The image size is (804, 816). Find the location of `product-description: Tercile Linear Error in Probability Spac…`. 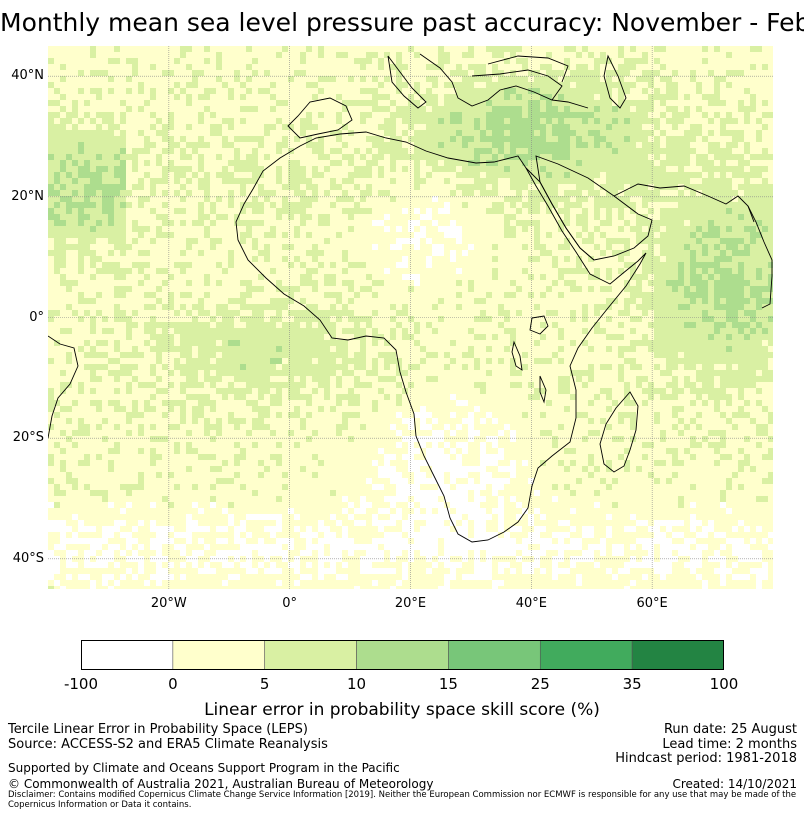

product-description: Tercile Linear Error in Probability Spac… is located at coordinates (158, 729).